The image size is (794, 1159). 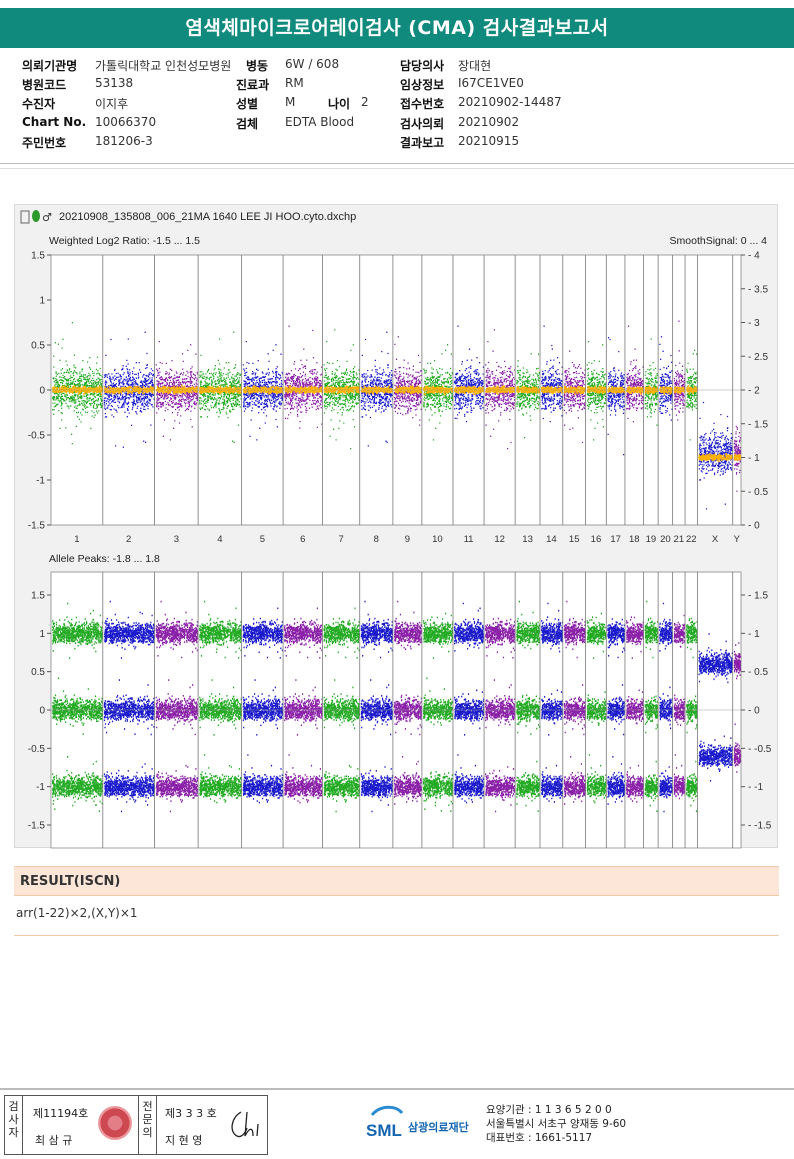 I want to click on institution-street: 서울특별시 서초구 양재동 9-60, so click(x=556, y=1124).